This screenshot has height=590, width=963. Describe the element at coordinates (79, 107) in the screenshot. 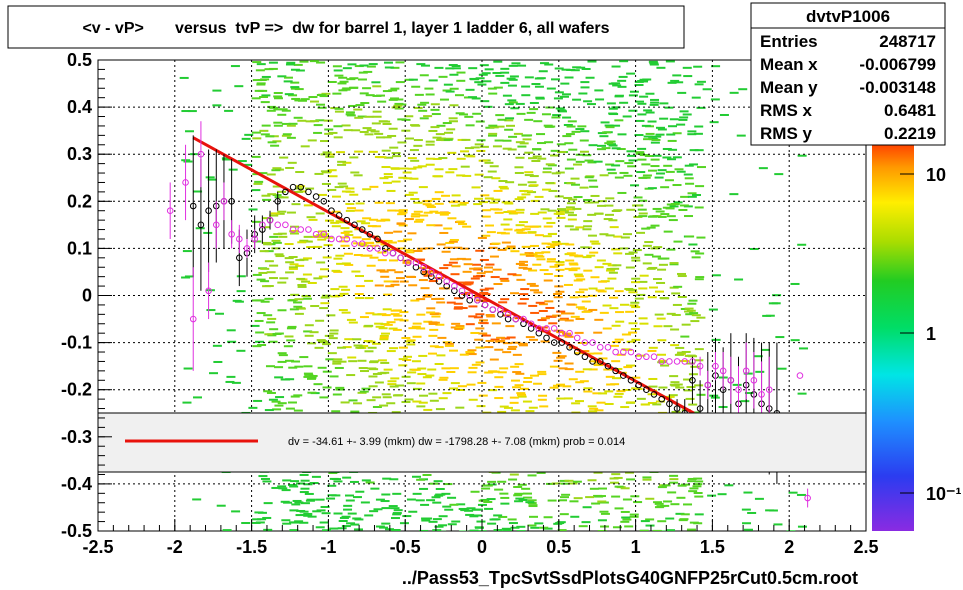

I see `y-tick-label: 0.4` at that location.